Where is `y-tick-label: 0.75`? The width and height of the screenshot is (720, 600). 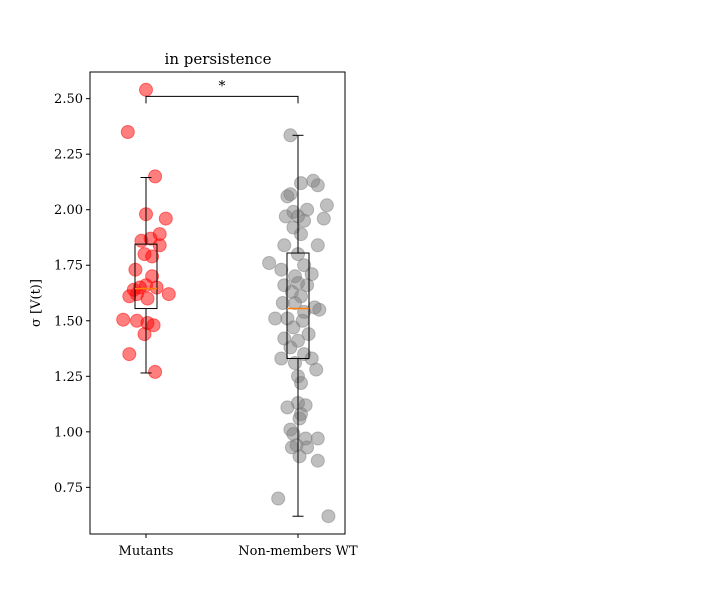
y-tick-label: 0.75 is located at coordinates (68, 488).